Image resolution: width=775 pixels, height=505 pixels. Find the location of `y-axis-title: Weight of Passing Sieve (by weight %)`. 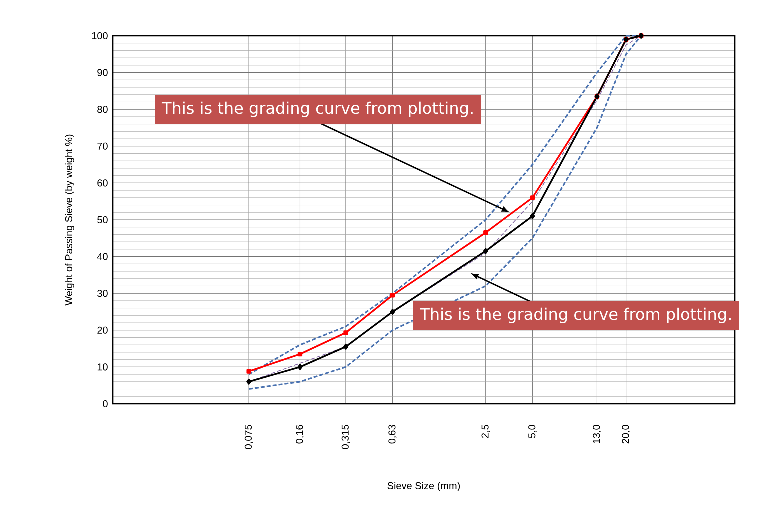

y-axis-title: Weight of Passing Sieve (by weight %) is located at coordinates (69, 220).